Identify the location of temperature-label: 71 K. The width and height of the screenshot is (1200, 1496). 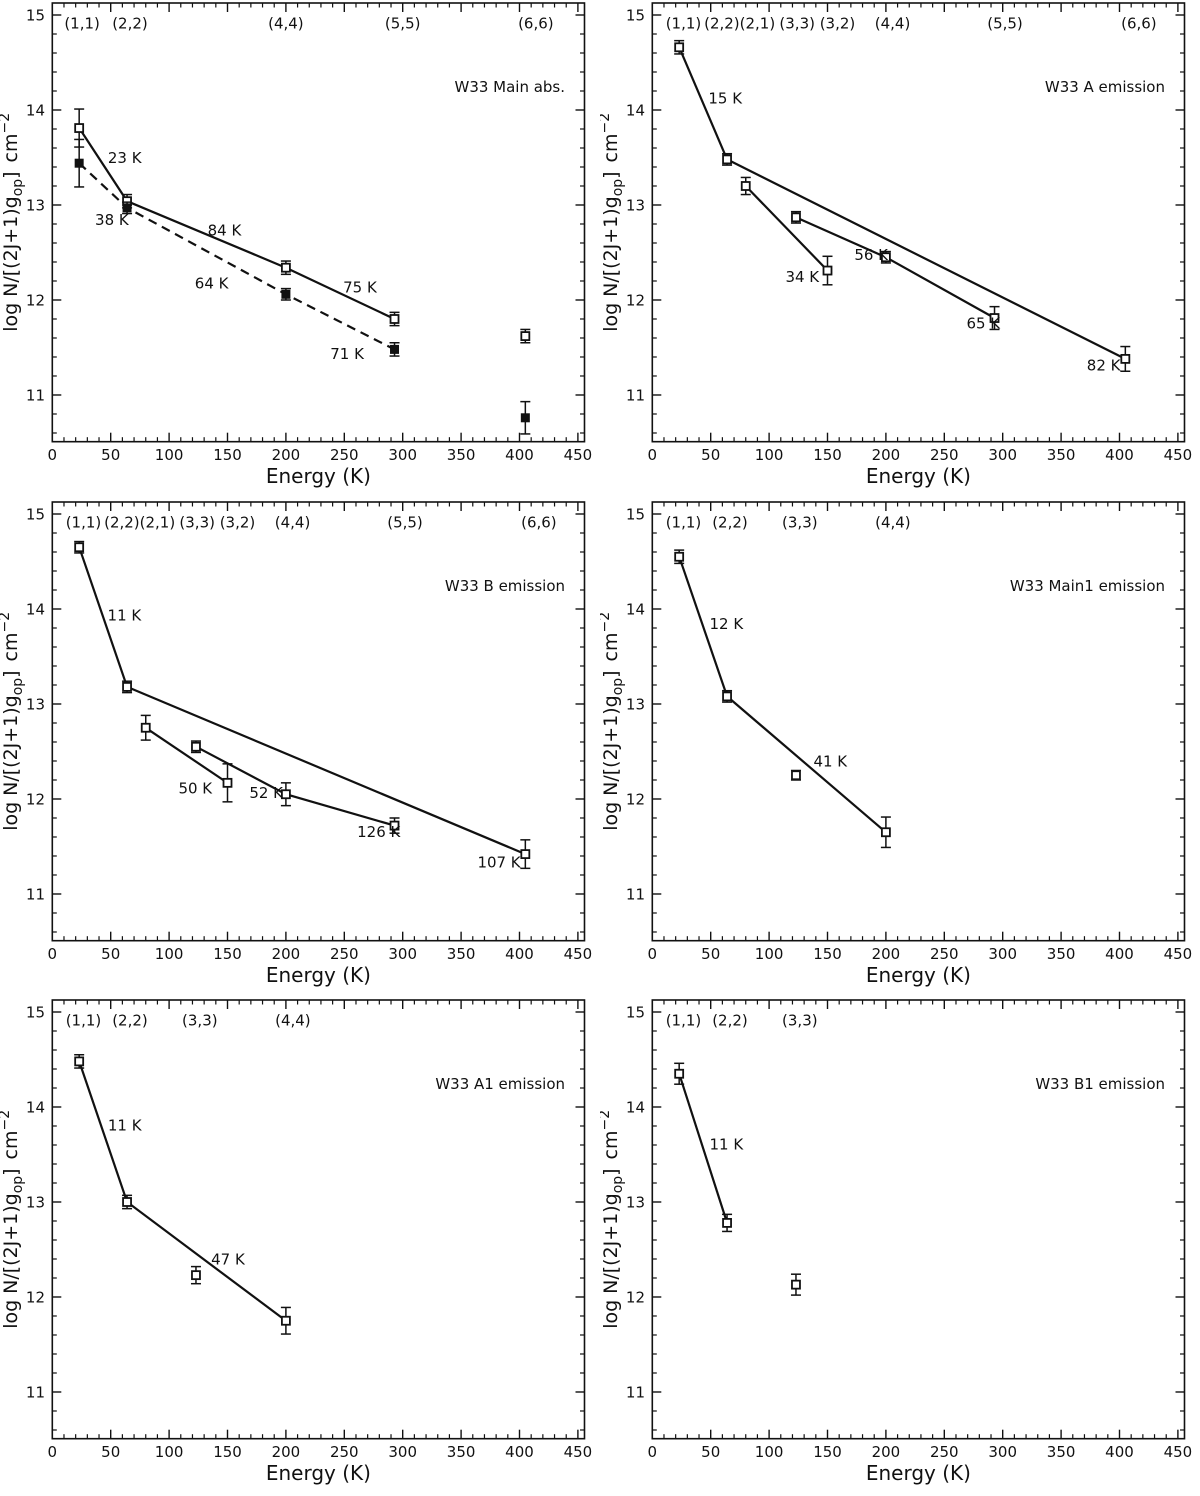
(347, 354).